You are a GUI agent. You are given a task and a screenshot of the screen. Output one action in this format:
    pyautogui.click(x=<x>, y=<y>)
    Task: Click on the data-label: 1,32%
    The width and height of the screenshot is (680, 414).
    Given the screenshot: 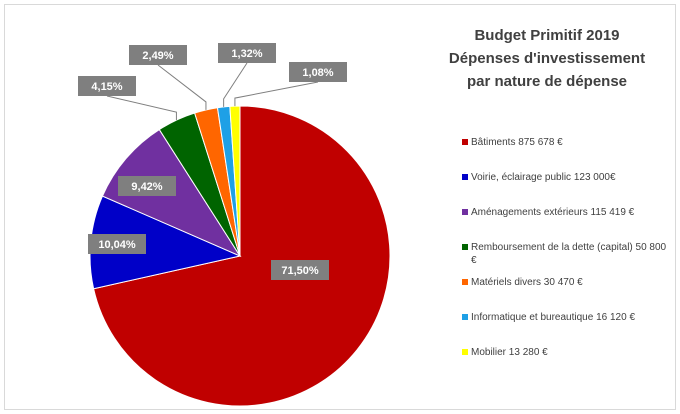 What is the action you would take?
    pyautogui.click(x=246, y=54)
    